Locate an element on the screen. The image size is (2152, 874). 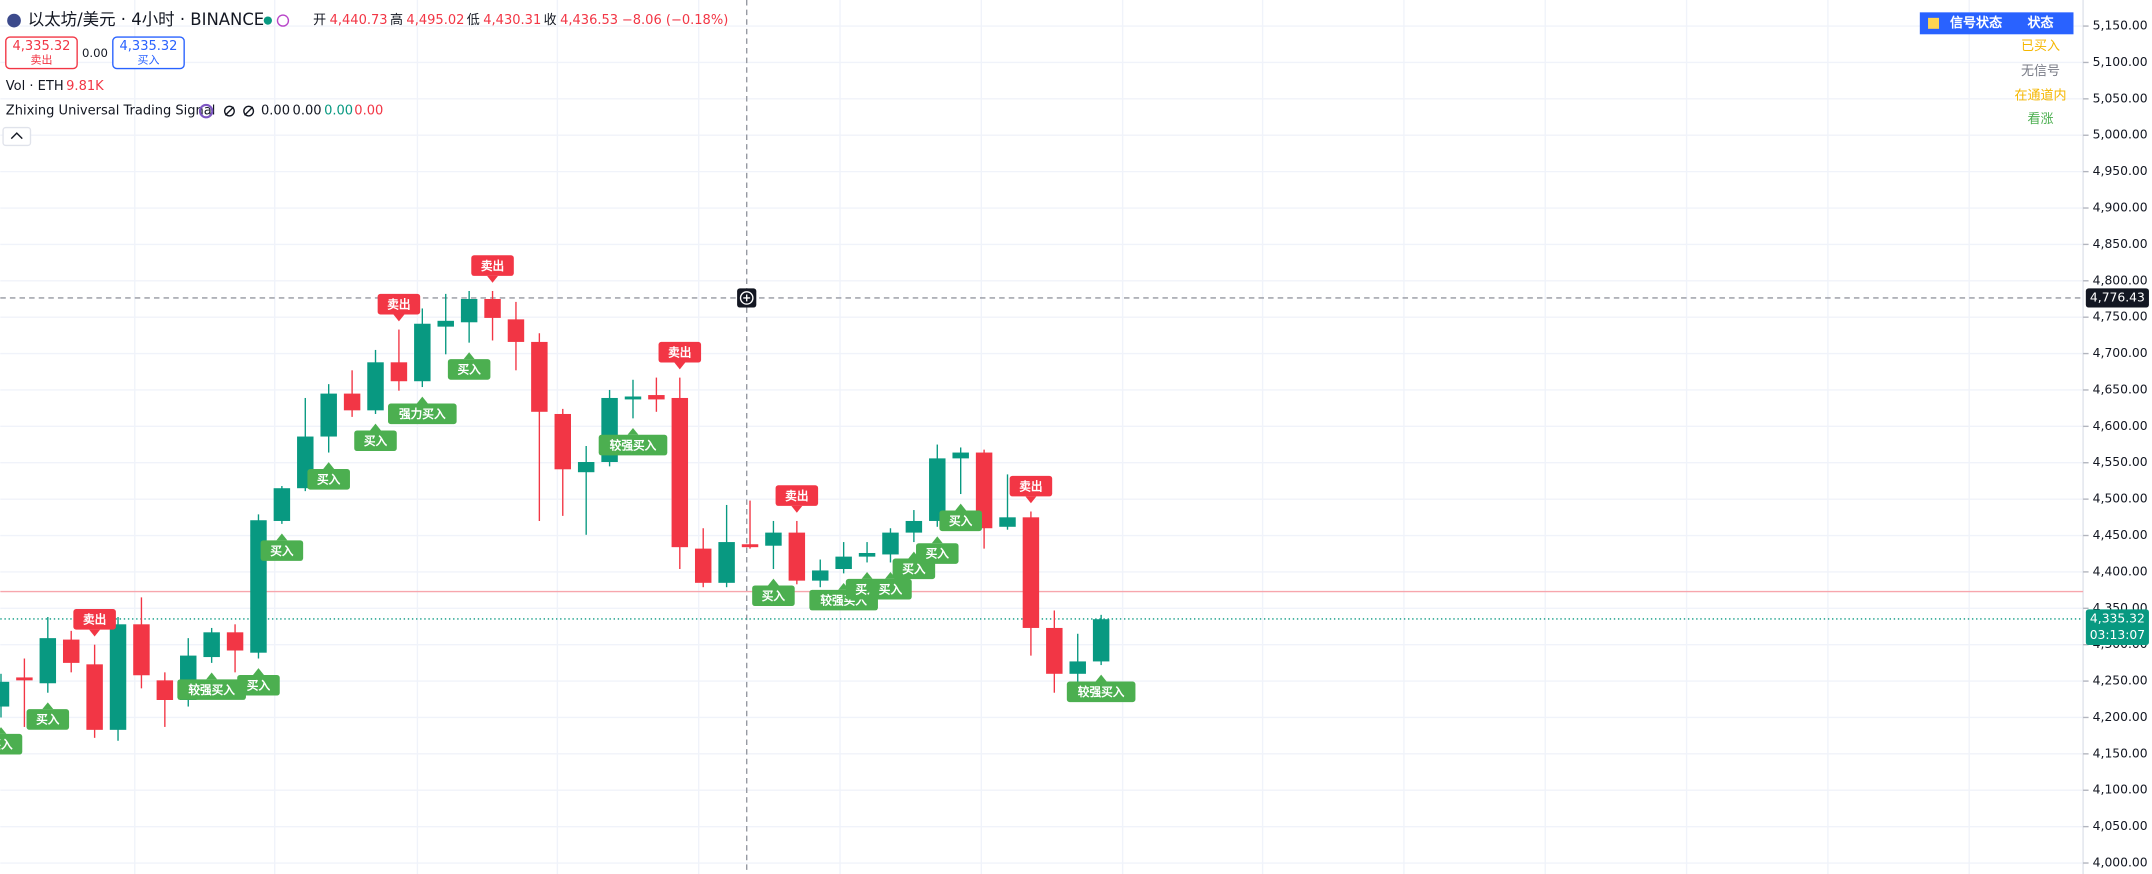
buy-label: 买入 is located at coordinates (149, 59).